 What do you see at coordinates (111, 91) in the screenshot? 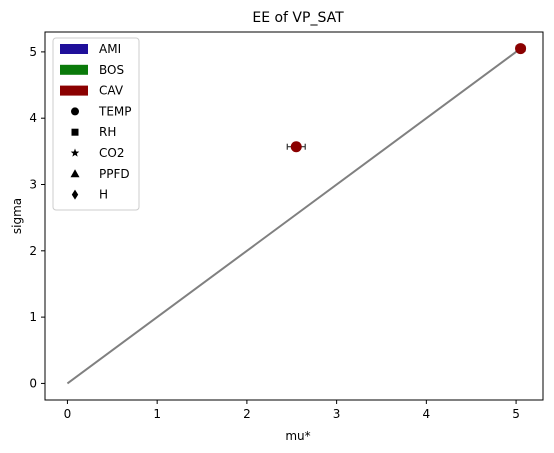
I see `legend-label: CAV` at bounding box center [111, 91].